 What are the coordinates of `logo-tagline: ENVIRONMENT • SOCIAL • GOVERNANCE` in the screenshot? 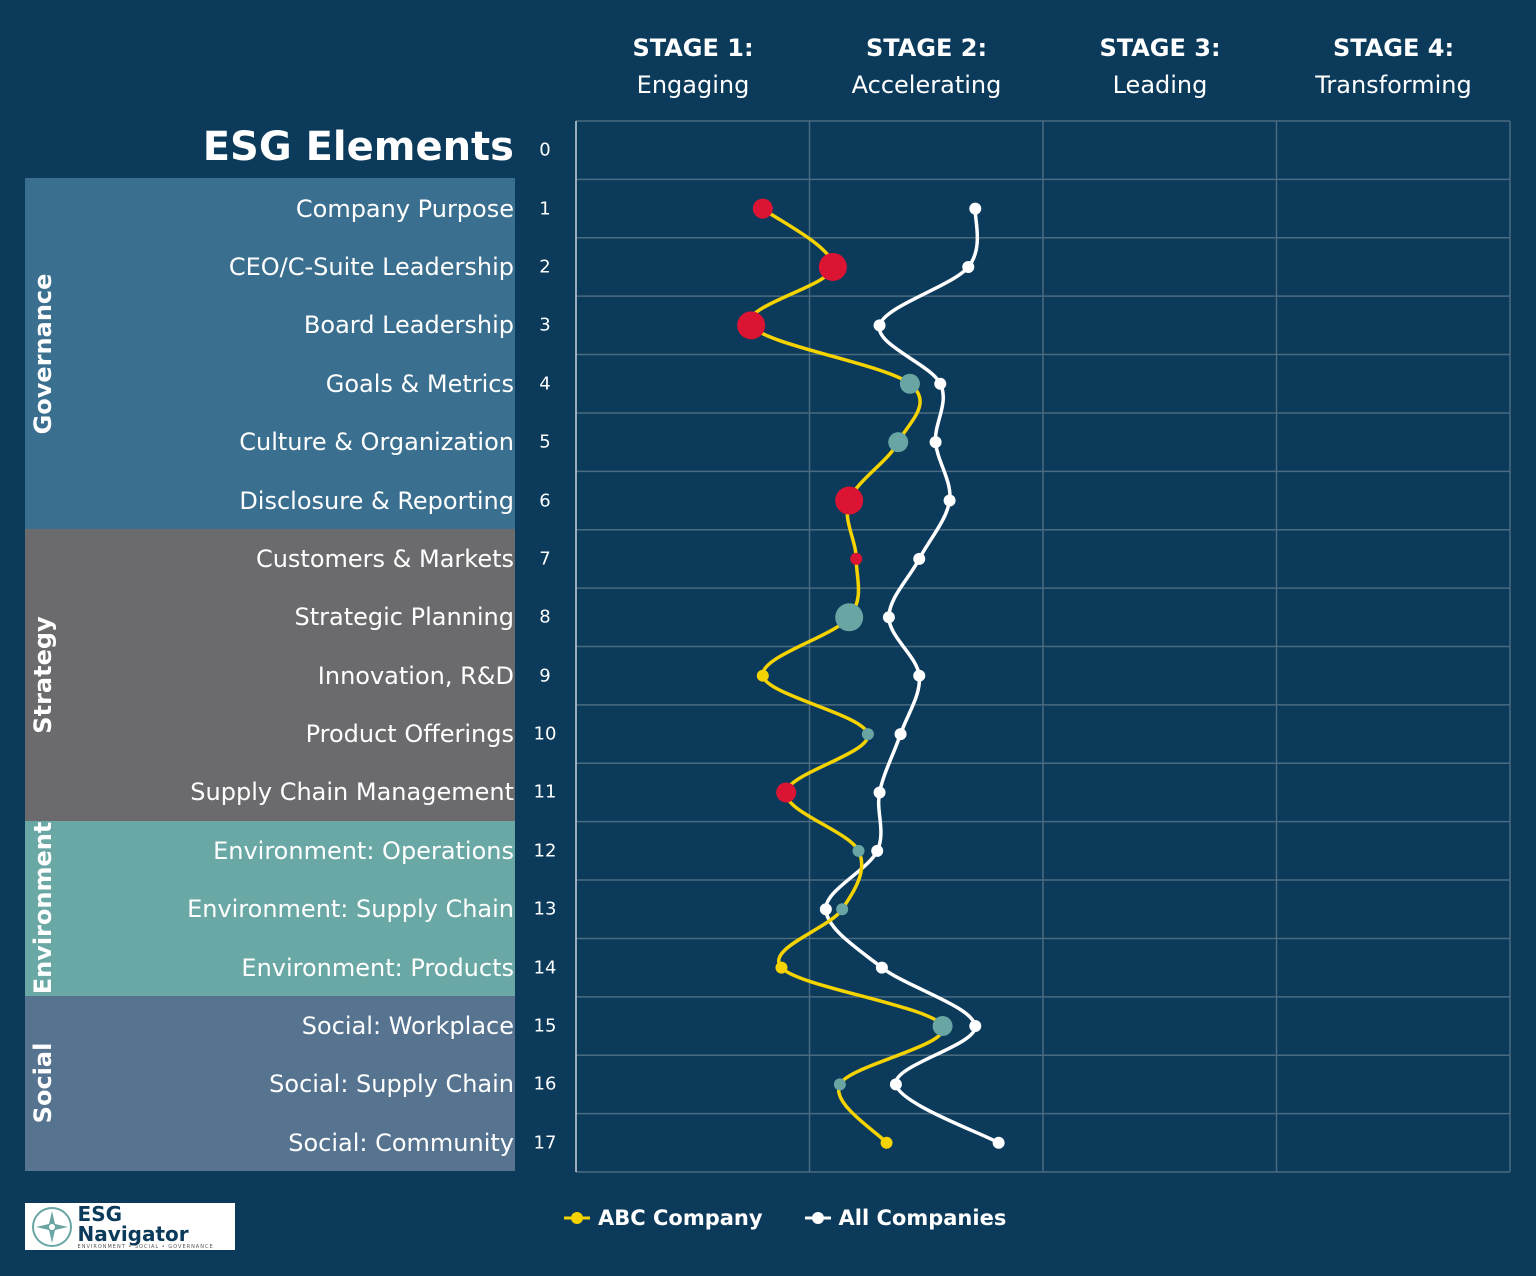 It's located at (145, 1246).